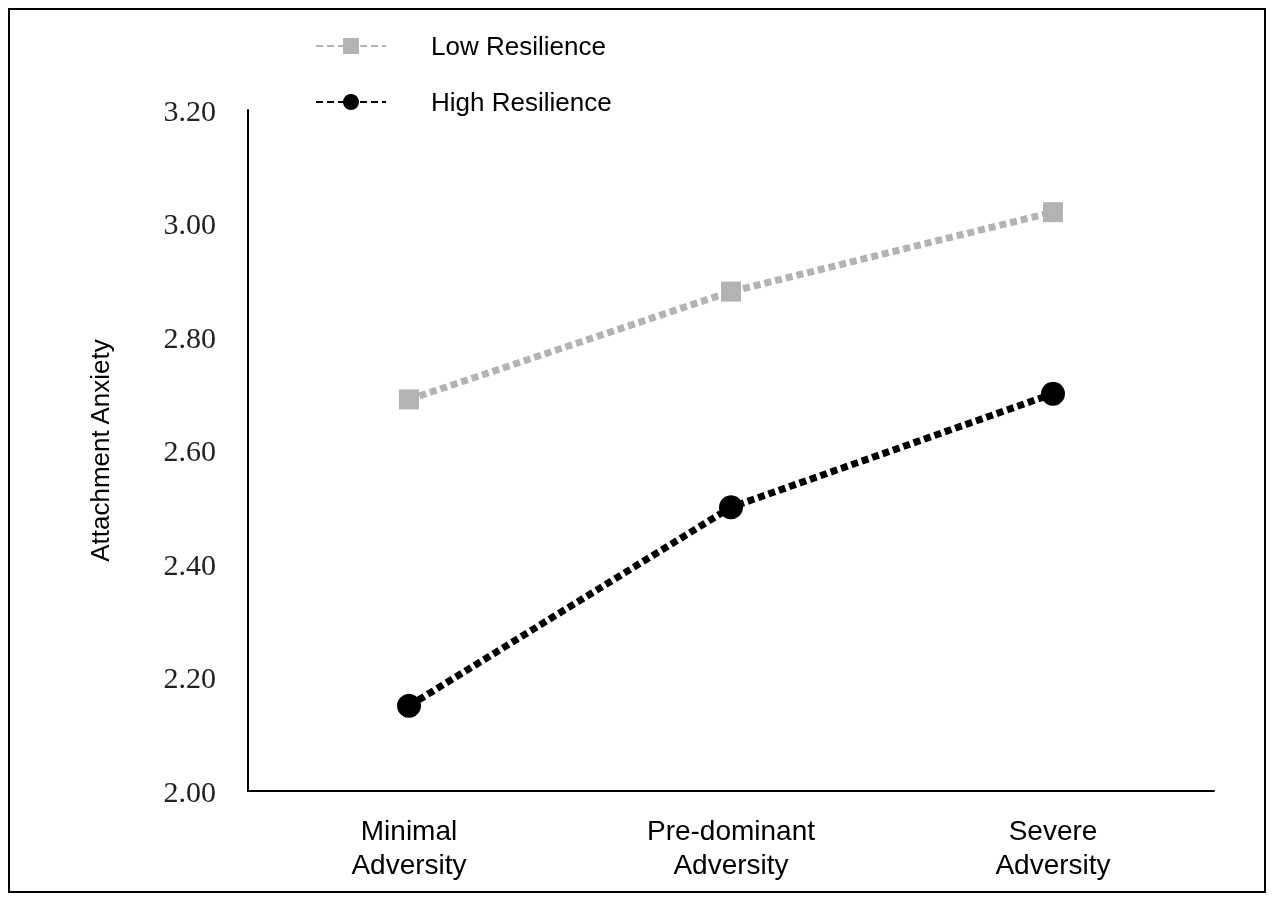 Image resolution: width=1274 pixels, height=901 pixels. I want to click on y-tick-label: 3.00, so click(189, 223).